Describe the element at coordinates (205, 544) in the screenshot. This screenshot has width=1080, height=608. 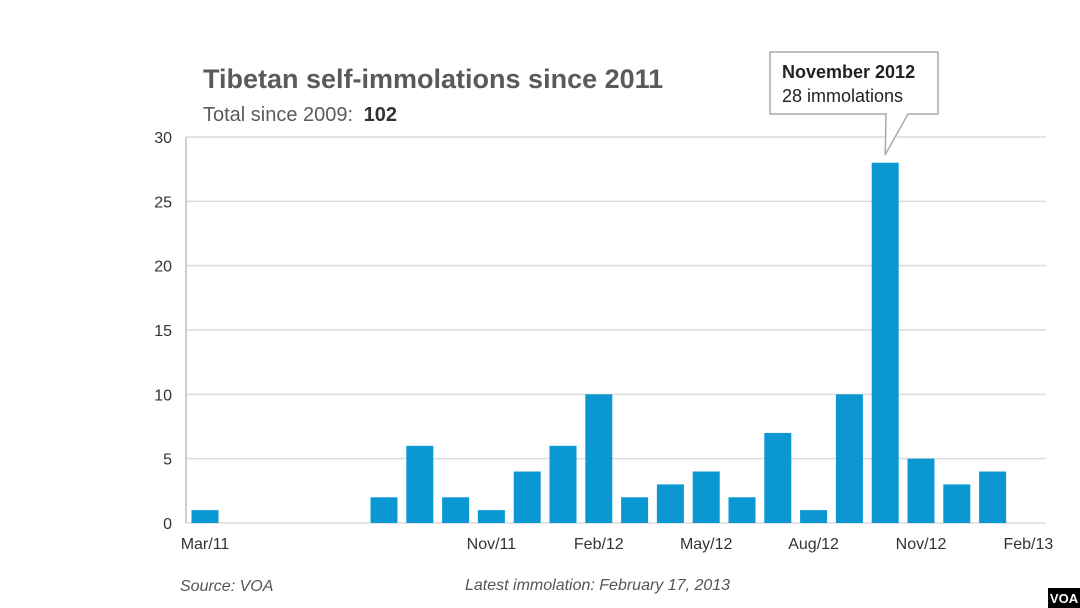
I see `x-tick-label: Mar/11` at that location.